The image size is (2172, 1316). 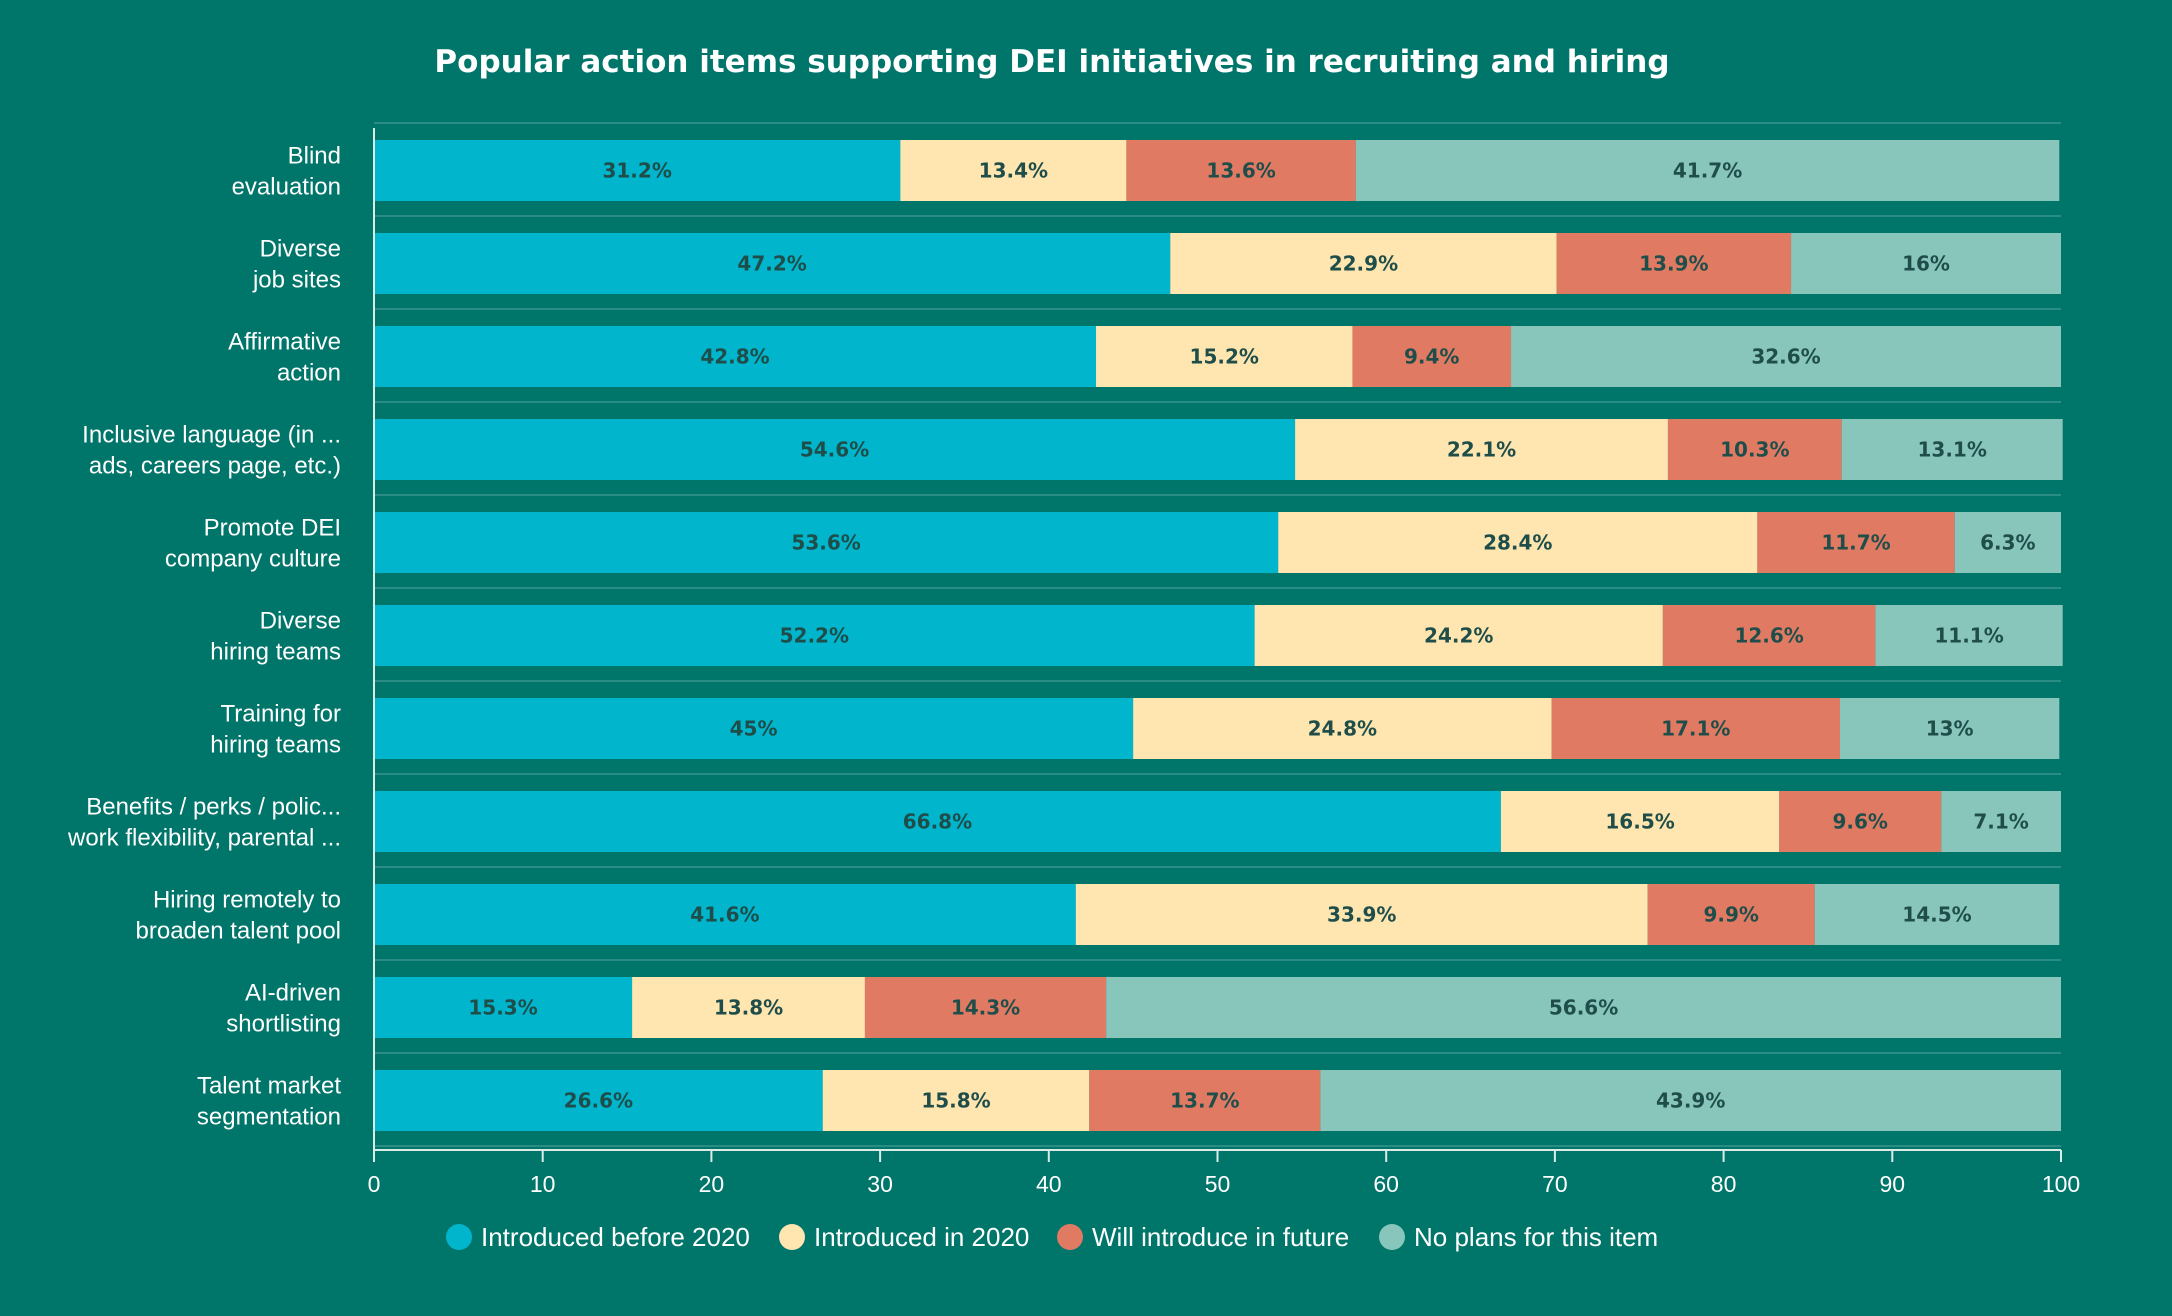 I want to click on x-tick-label: 80, so click(x=1724, y=1184).